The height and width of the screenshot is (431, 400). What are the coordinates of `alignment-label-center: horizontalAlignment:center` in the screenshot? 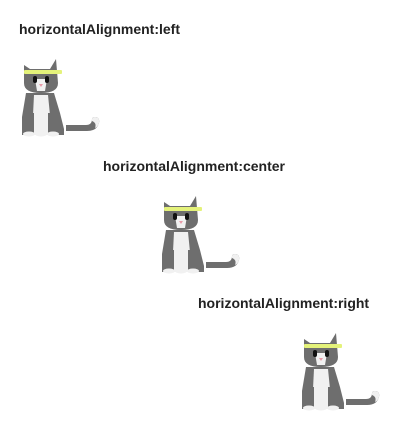 It's located at (194, 166).